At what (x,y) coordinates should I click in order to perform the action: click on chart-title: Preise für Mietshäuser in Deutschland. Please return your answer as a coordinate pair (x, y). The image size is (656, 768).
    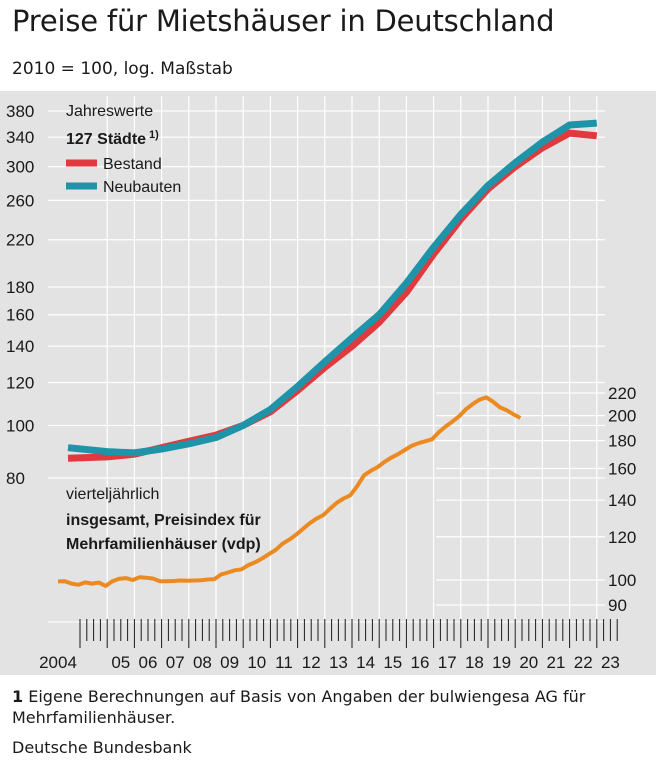
    Looking at the image, I should click on (283, 21).